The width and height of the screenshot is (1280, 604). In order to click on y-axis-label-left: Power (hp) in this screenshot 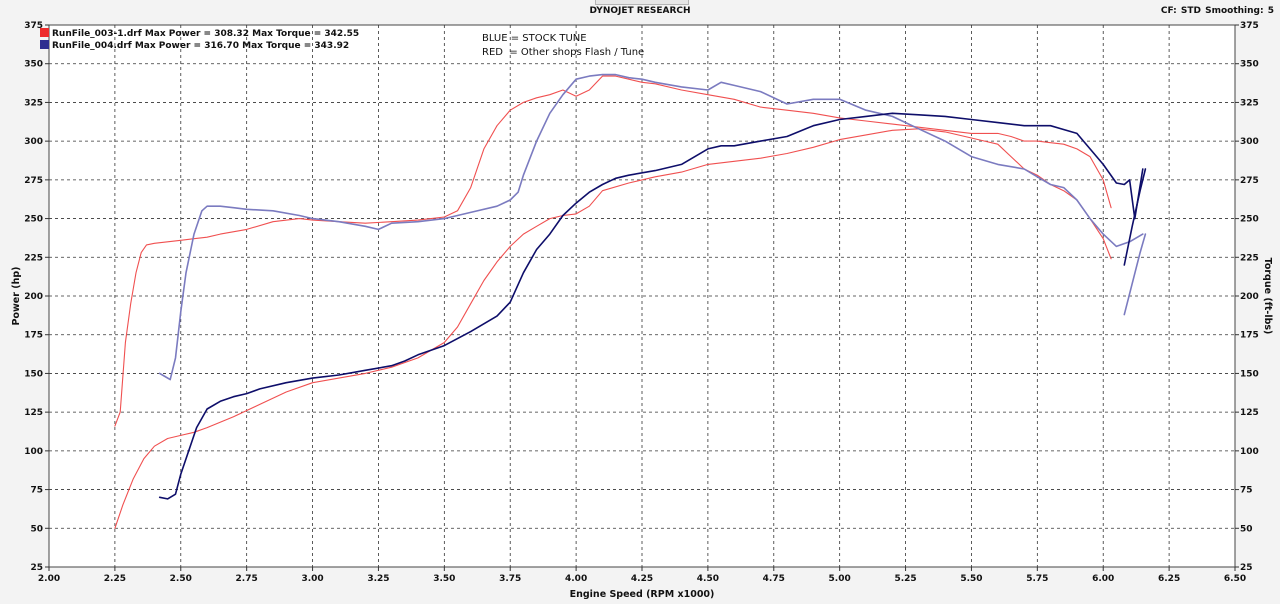, I will do `click(16, 296)`.